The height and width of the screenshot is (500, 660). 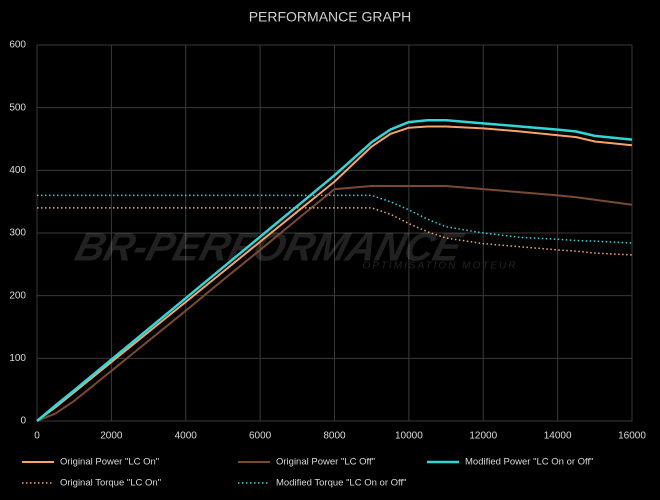 I want to click on y-tick-label: 400, so click(x=17, y=170).